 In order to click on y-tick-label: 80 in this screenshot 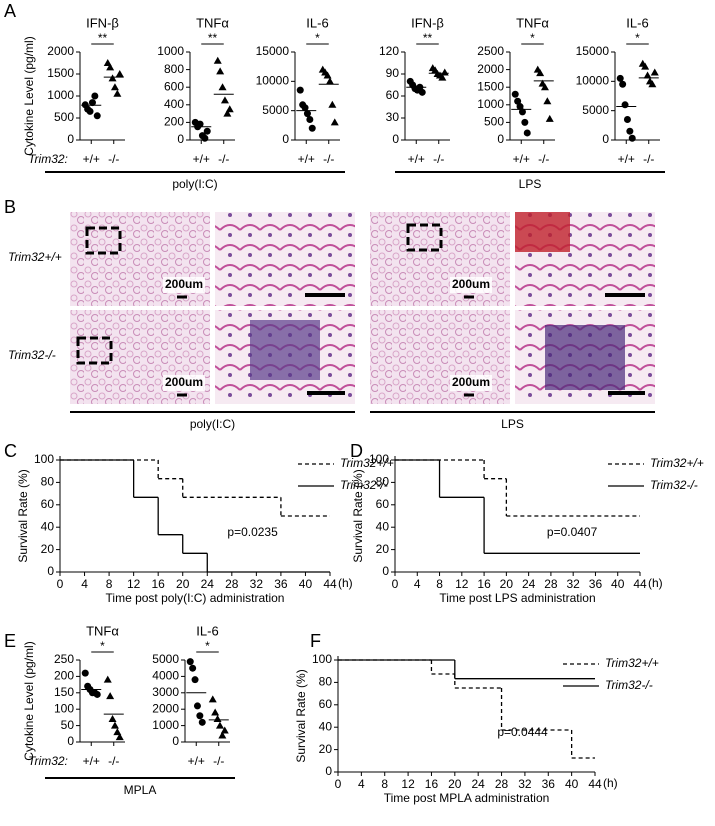, I will do `click(326, 682)`.